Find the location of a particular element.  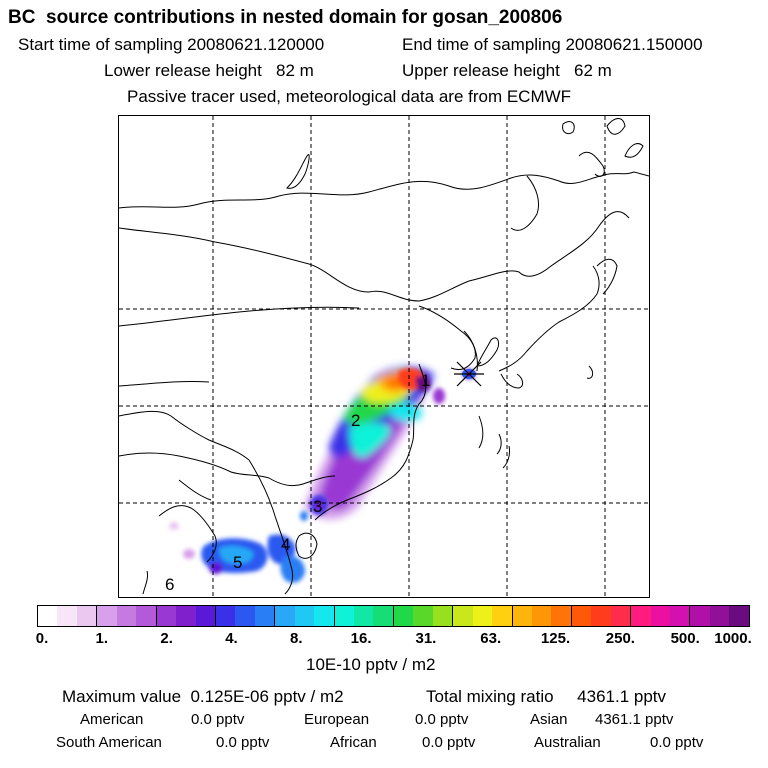

colorbar-tick-label: 4. is located at coordinates (231, 638).